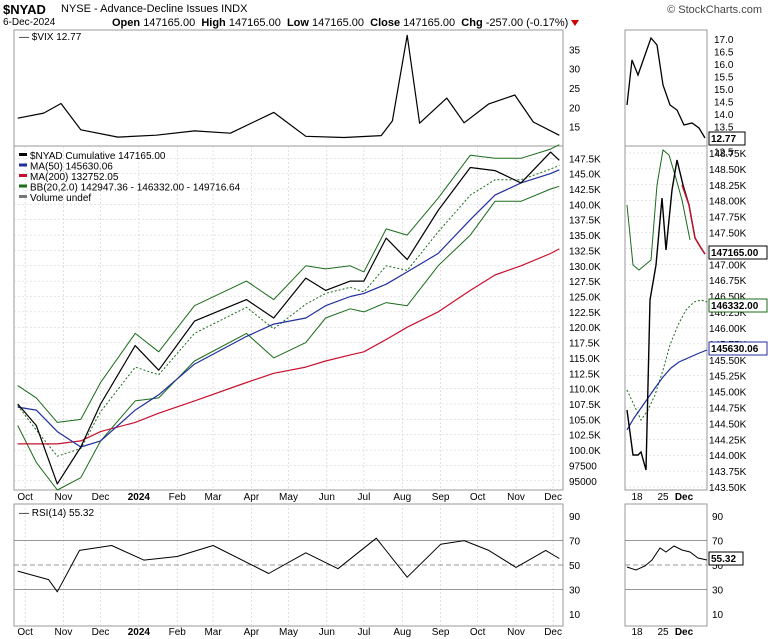  Describe the element at coordinates (553, 632) in the screenshot. I see `month-label-rsi: Dec` at that location.